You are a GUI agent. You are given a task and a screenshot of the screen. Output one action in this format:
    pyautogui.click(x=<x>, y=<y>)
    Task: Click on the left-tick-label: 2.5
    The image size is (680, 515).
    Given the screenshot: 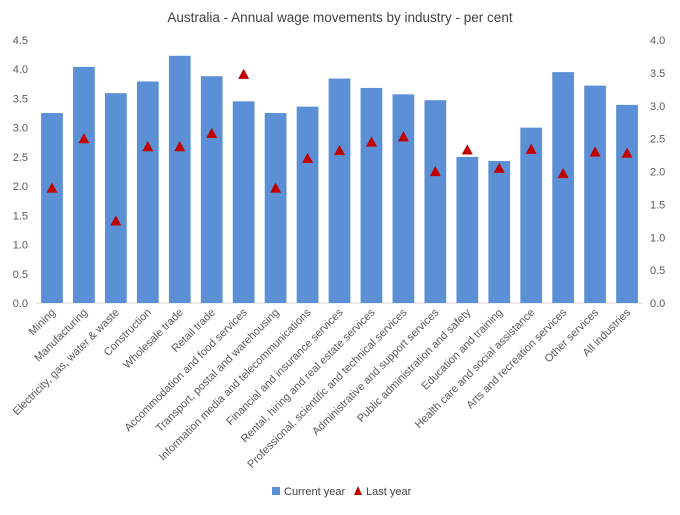 What is the action you would take?
    pyautogui.click(x=20, y=158)
    